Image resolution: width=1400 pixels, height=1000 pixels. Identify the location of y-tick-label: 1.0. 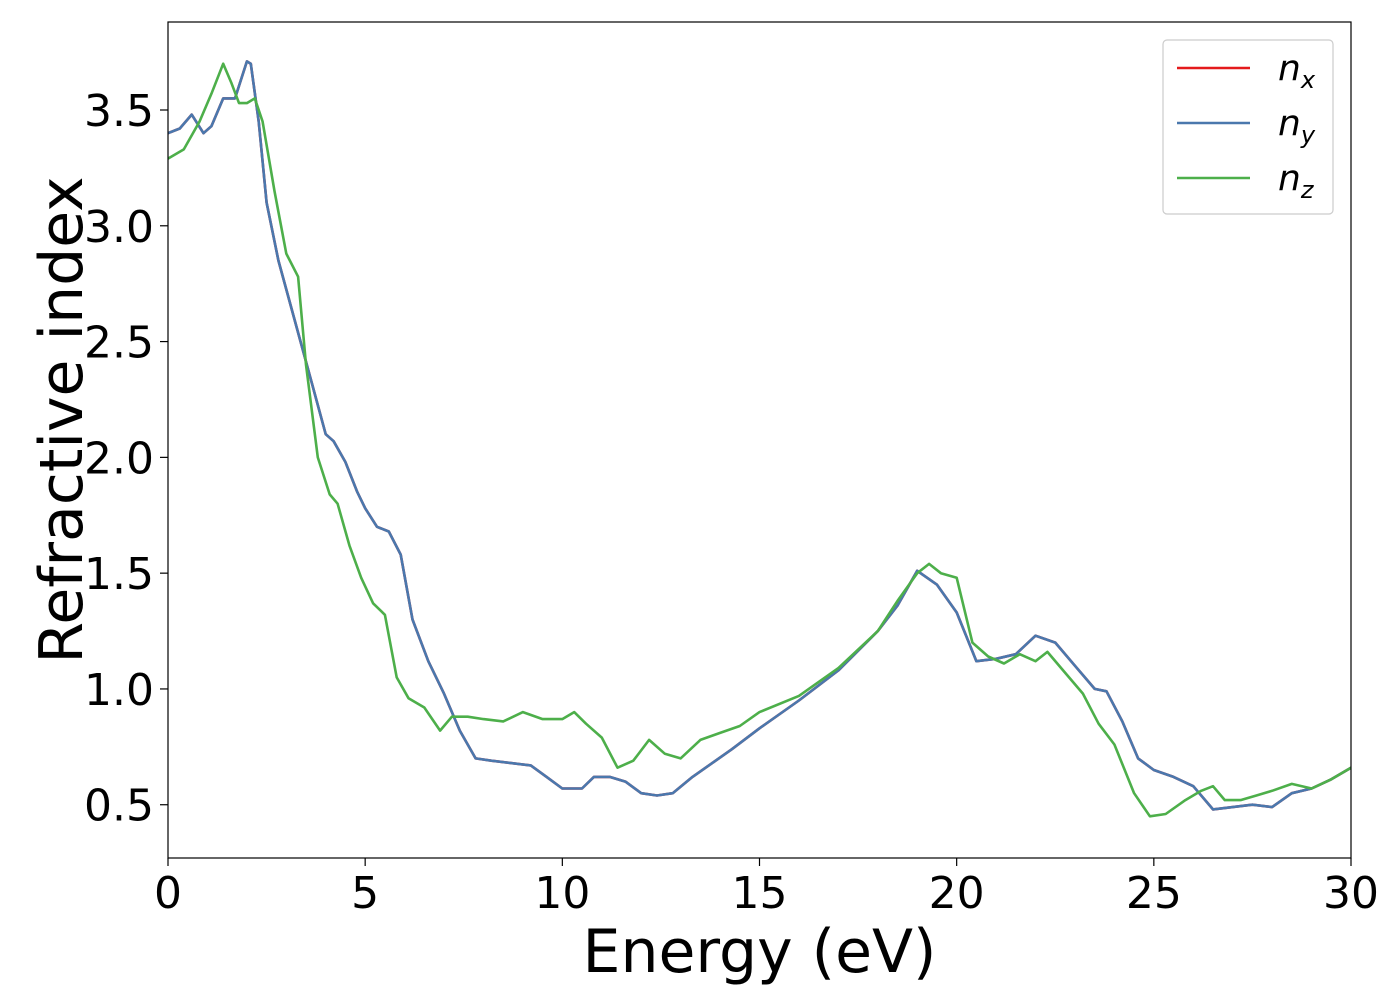
(119, 690).